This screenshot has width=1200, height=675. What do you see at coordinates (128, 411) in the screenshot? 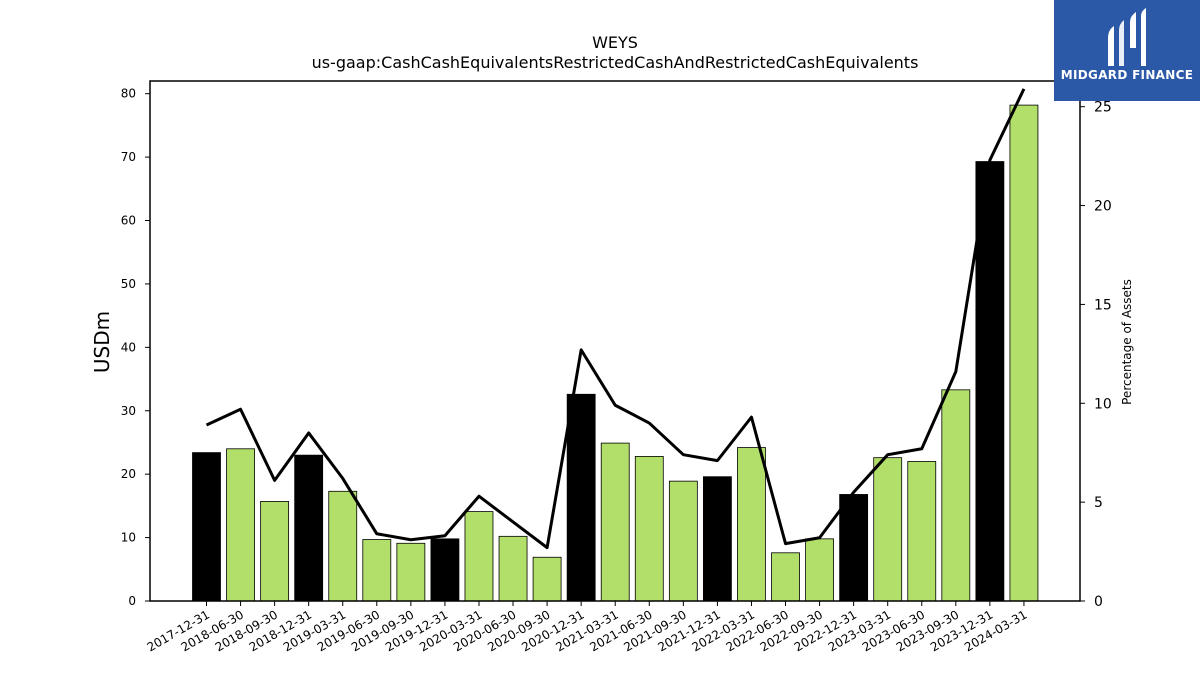
I see `y-tick-label: 30` at bounding box center [128, 411].